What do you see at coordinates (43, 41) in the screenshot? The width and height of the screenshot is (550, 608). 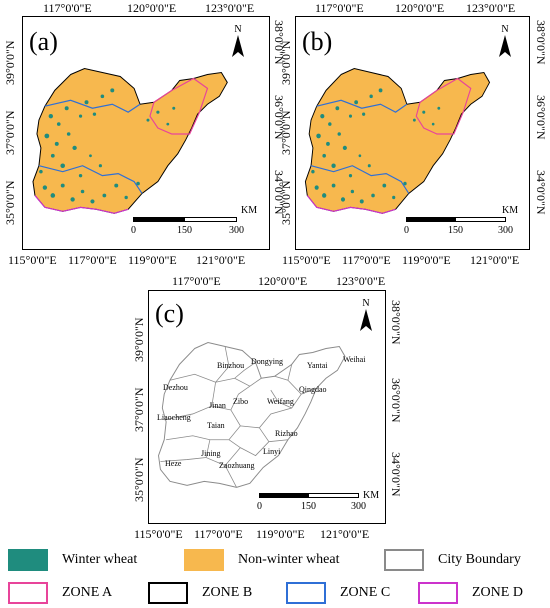 I see `panel-label-a: (a)` at bounding box center [43, 41].